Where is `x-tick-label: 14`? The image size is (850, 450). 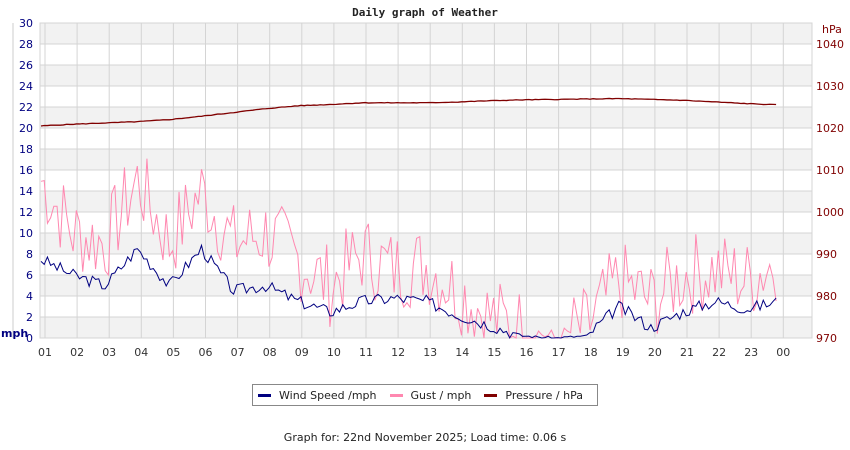 x-tick-label: 14 is located at coordinates (462, 352).